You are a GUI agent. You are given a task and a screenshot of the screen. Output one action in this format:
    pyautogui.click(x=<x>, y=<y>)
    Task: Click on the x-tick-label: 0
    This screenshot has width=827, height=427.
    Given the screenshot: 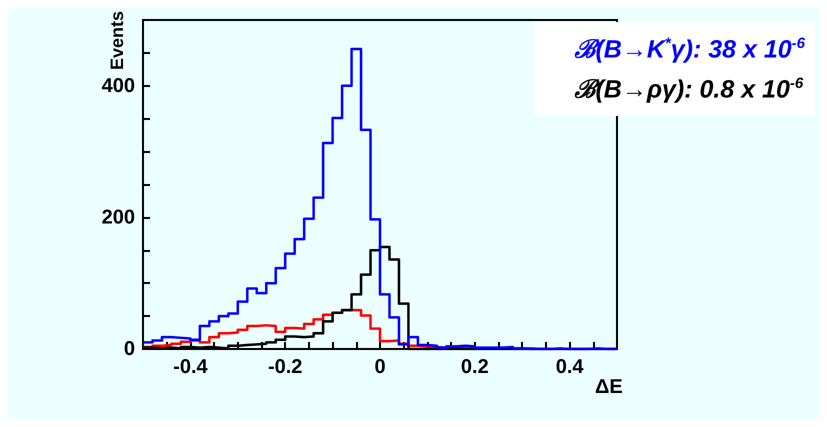 What is the action you would take?
    pyautogui.click(x=380, y=367)
    